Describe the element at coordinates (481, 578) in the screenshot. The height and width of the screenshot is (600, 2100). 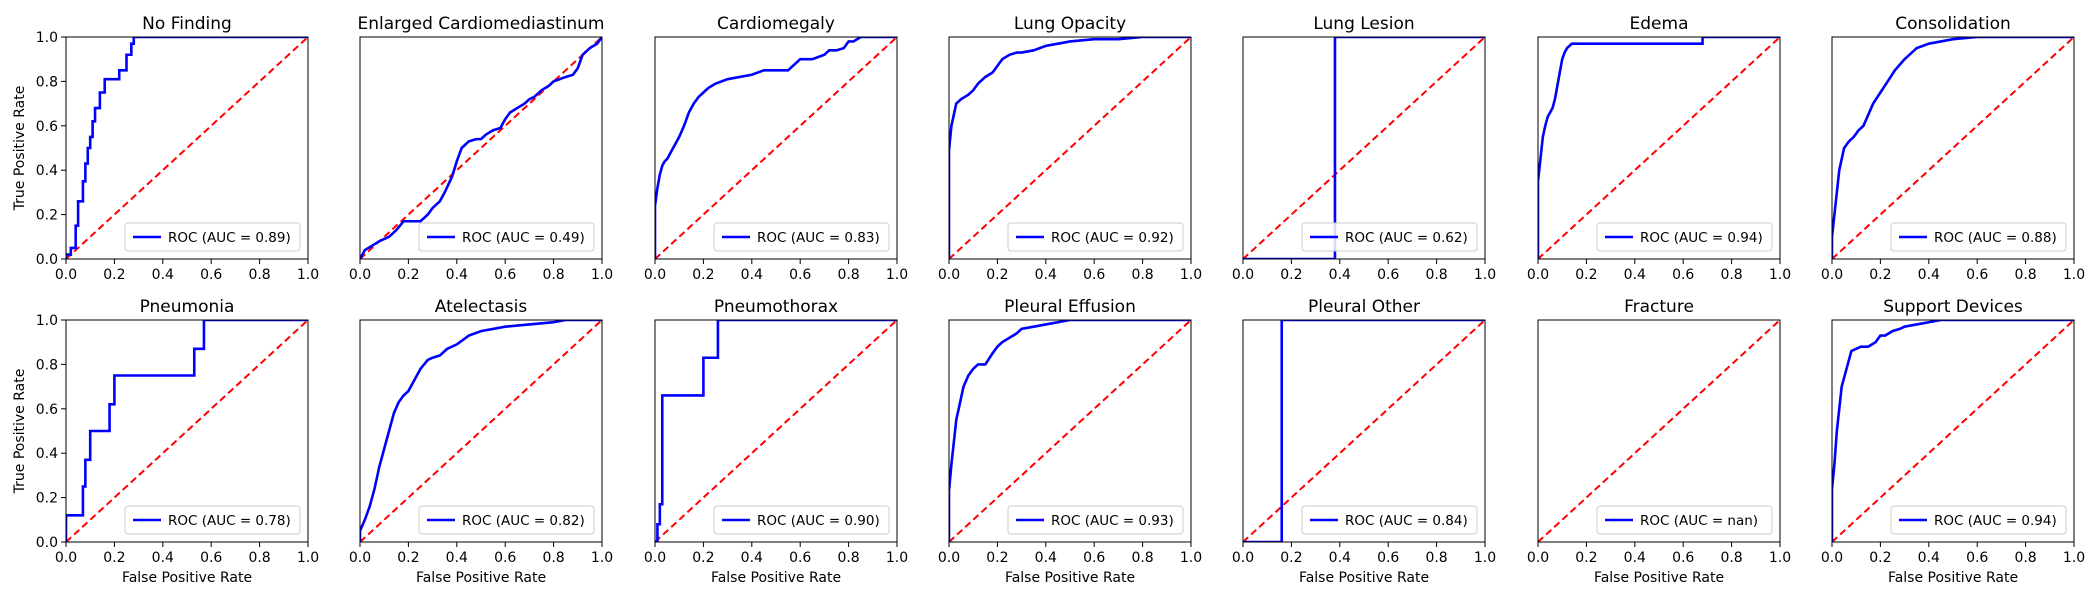
I see `x-axis-label: False Positive Rate` at that location.